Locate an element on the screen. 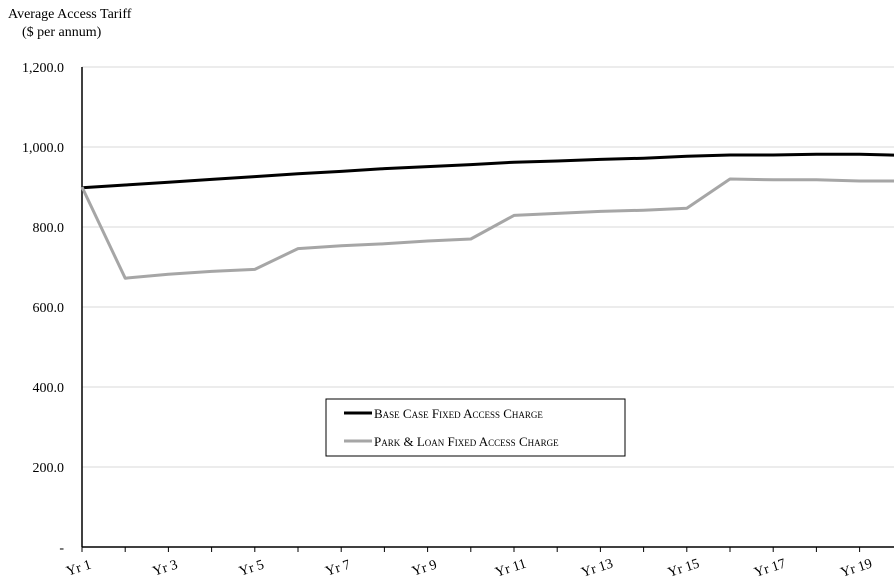  y-tick-label: 200.0 is located at coordinates (49, 468).